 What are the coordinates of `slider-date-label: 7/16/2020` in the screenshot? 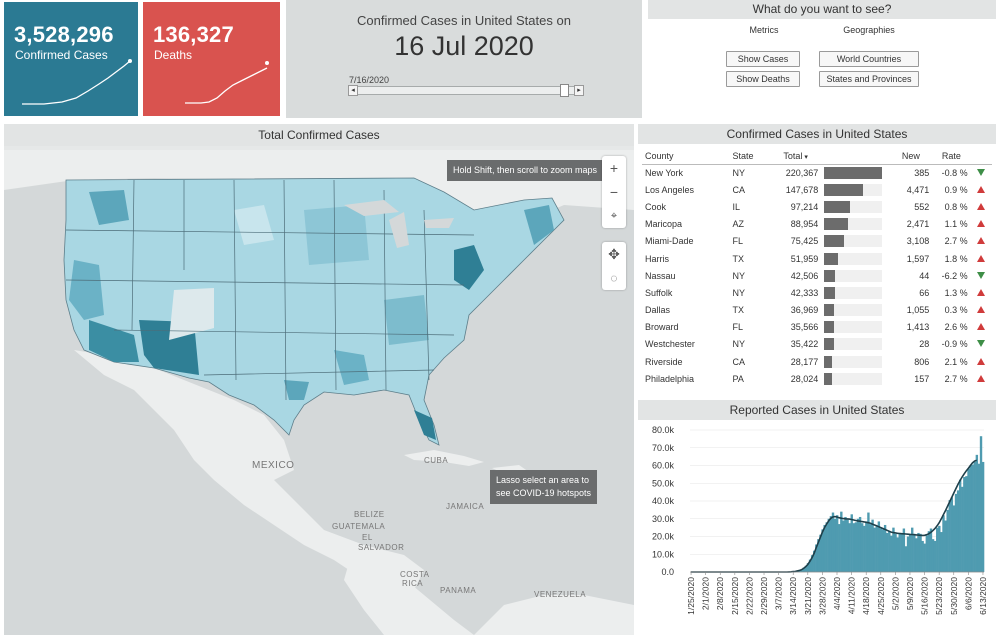 It's located at (369, 80).